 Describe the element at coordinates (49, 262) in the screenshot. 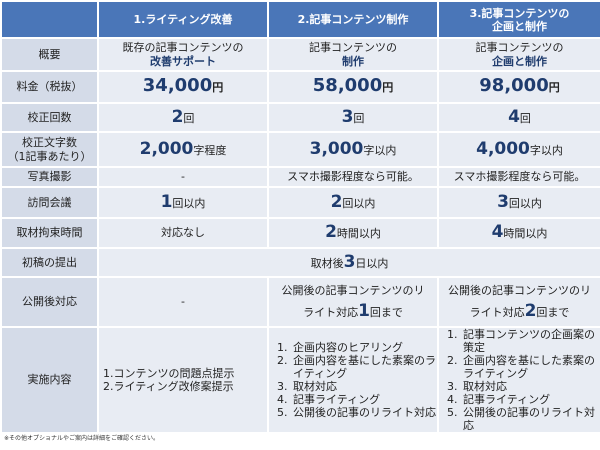

I see `label-first-draft: 初稿の提出` at that location.